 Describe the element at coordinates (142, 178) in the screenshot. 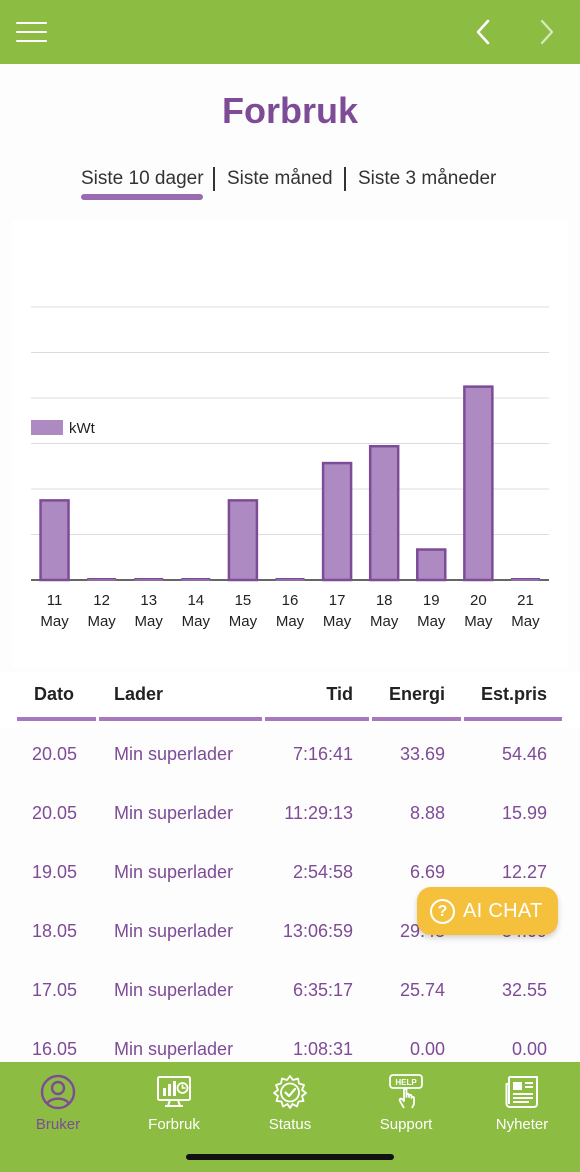

I see `tab-last-10-days: Siste 10 dager` at that location.